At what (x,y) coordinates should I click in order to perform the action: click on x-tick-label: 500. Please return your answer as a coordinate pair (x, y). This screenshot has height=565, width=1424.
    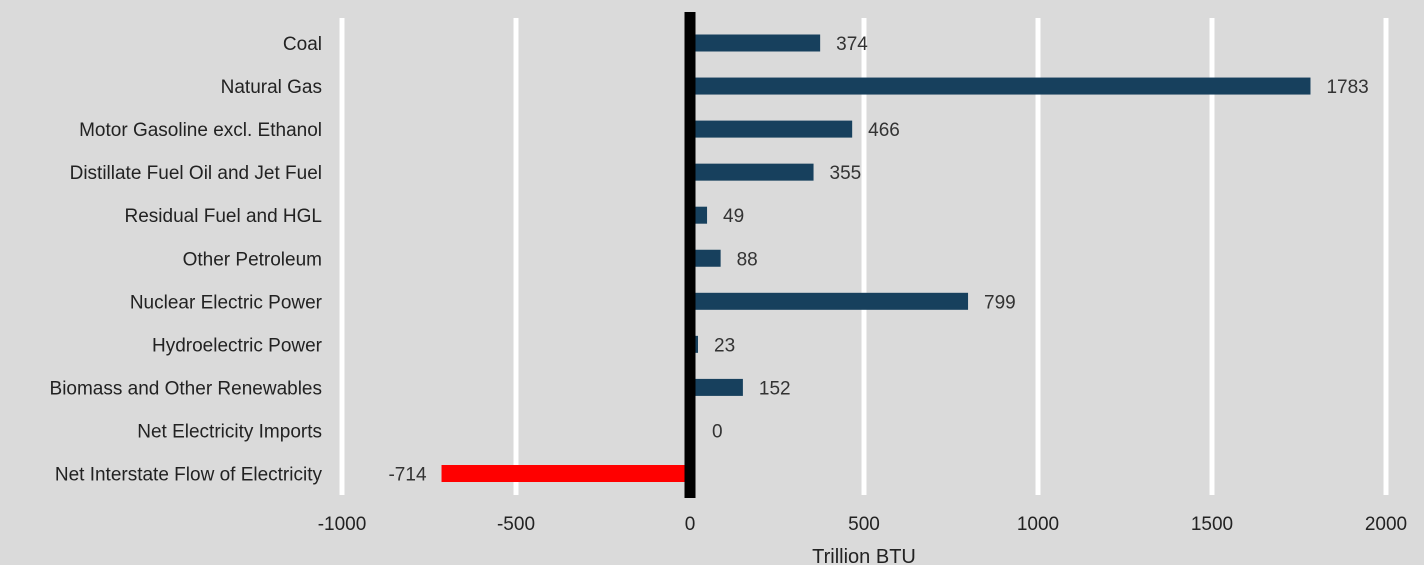
    Looking at the image, I should click on (864, 524).